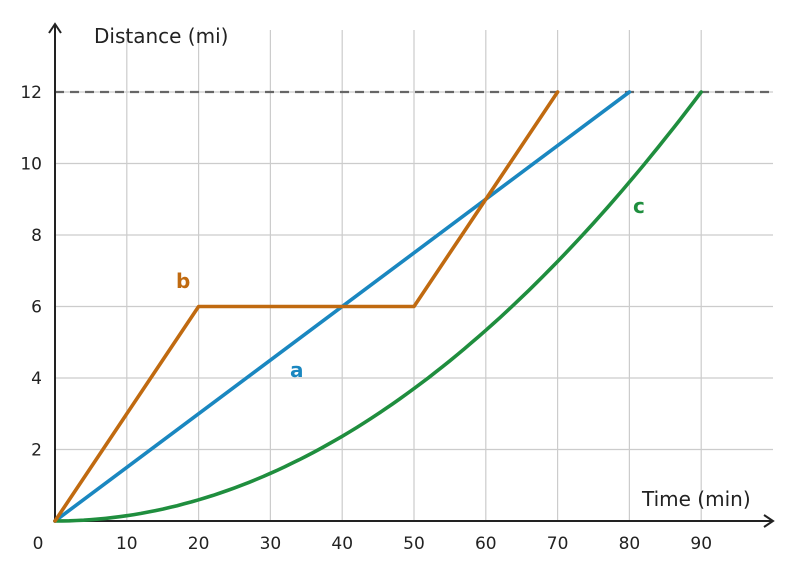 This screenshot has width=792, height=570. I want to click on x-tick-label: 40, so click(342, 544).